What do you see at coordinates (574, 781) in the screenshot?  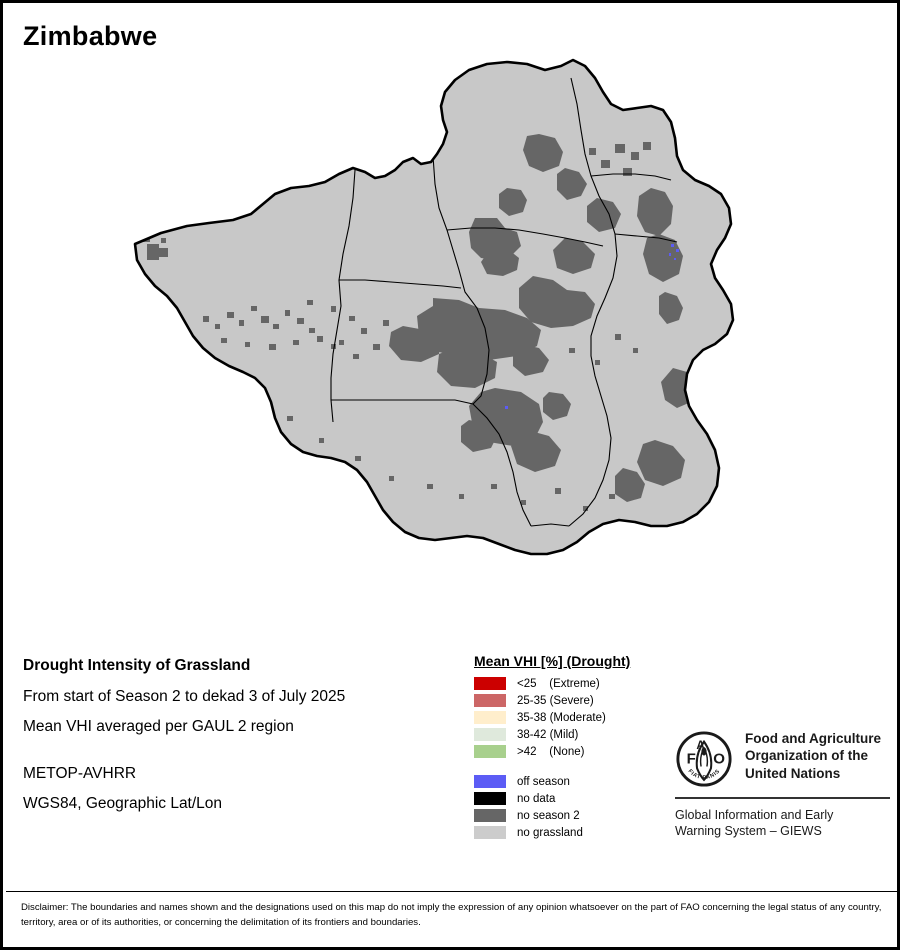 I see `legend-item-off-season: off season` at bounding box center [574, 781].